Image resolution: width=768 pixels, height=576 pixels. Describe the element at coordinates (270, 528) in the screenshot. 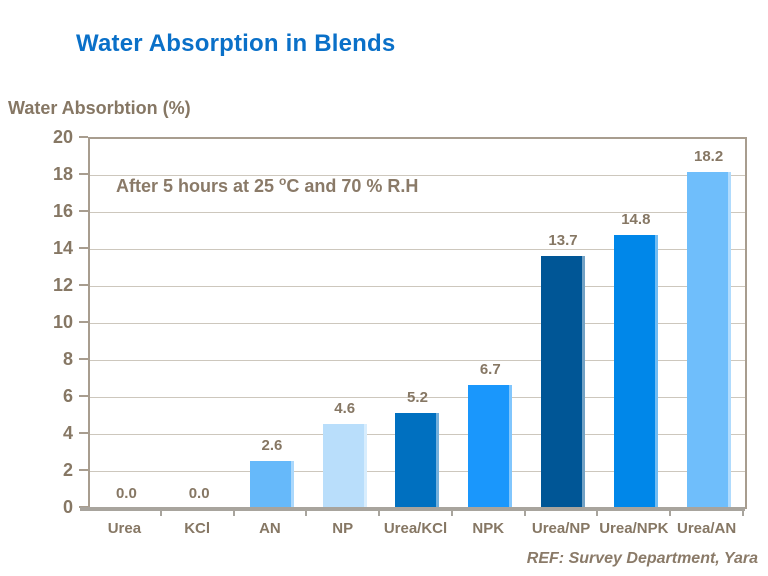

I see `x-tick-label-AN: AN` at that location.